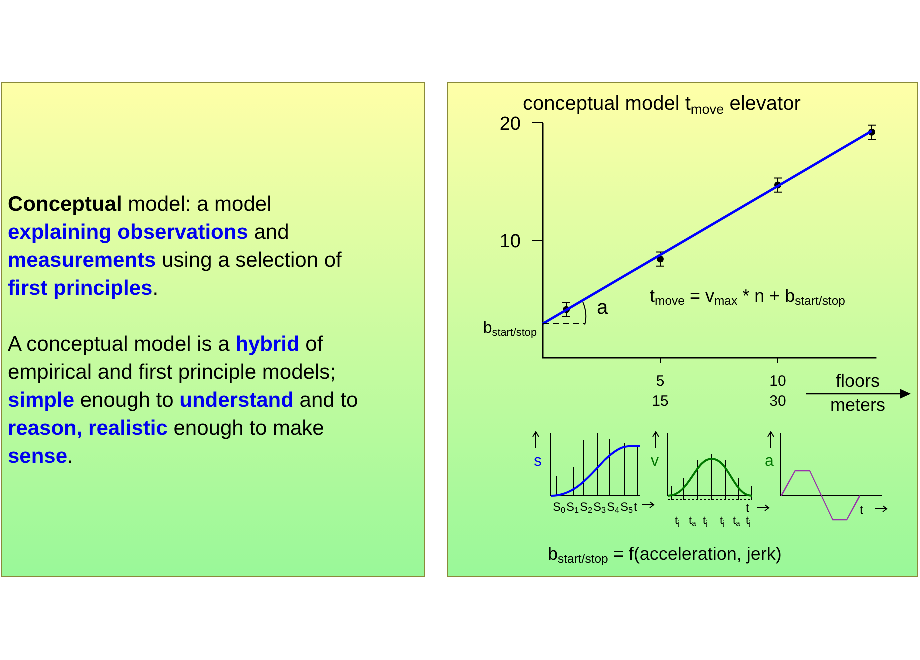 The width and height of the screenshot is (920, 660). What do you see at coordinates (603, 308) in the screenshot?
I see `annotation: a` at bounding box center [603, 308].